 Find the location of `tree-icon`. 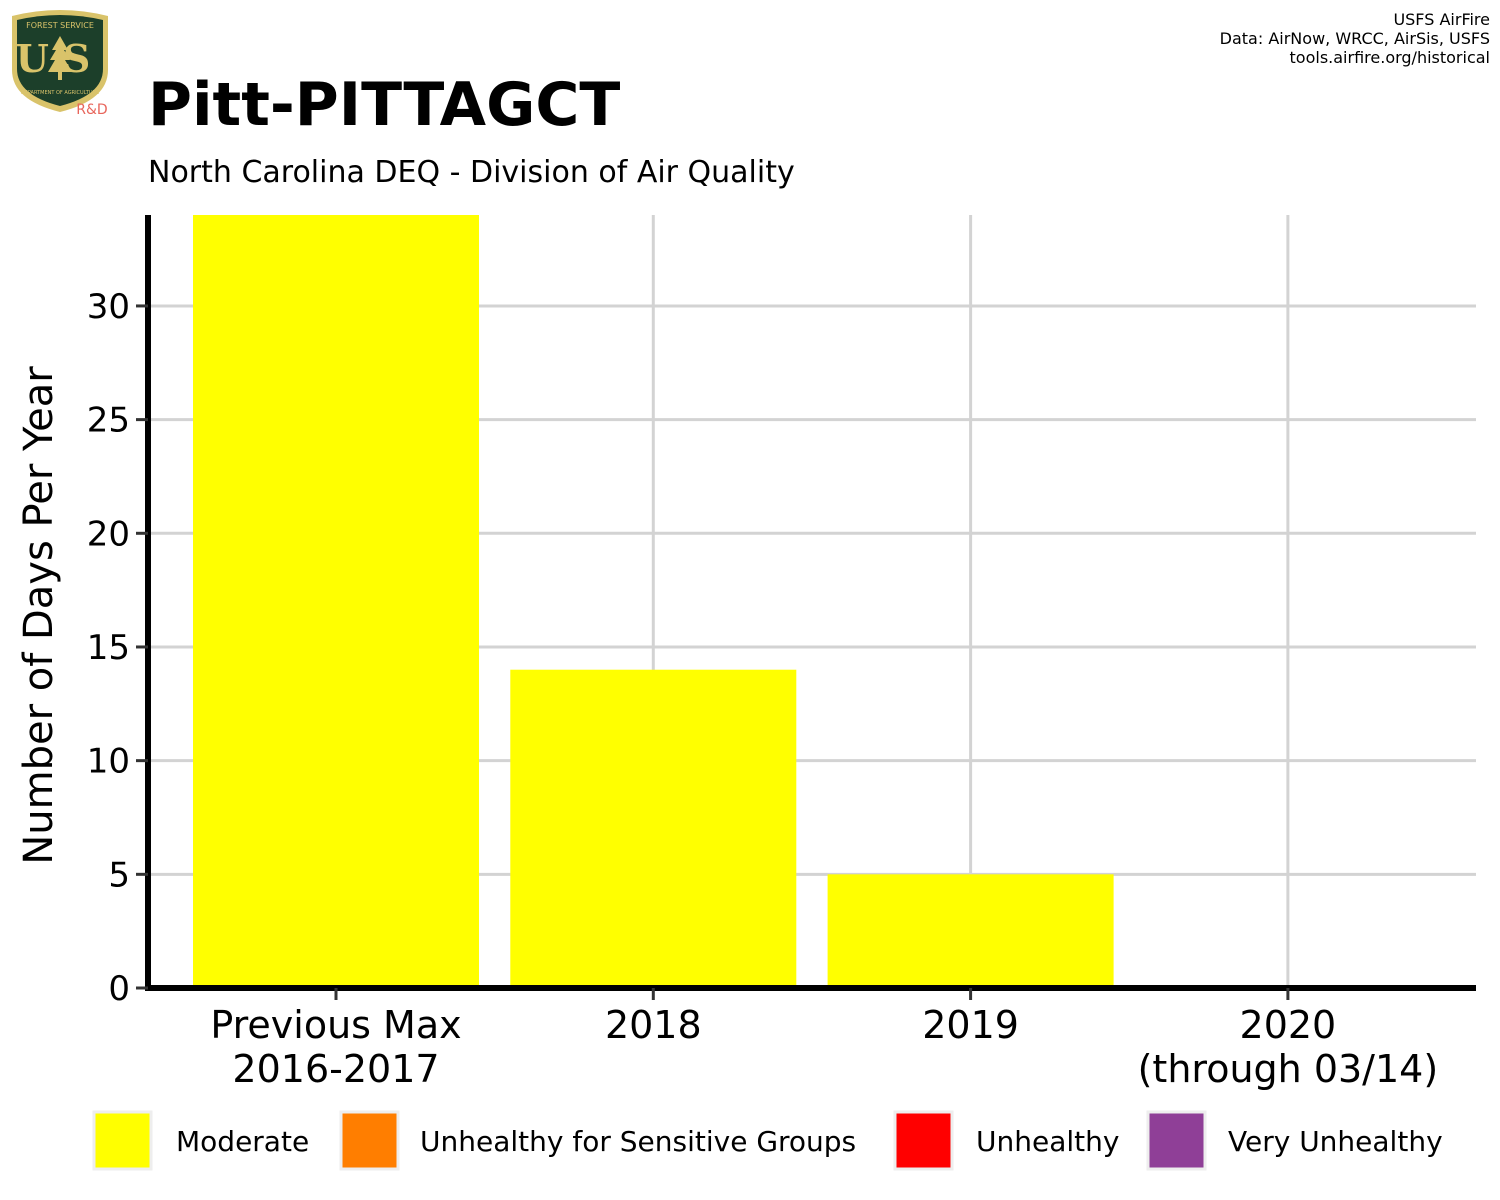

tree-icon is located at coordinates (60, 58).